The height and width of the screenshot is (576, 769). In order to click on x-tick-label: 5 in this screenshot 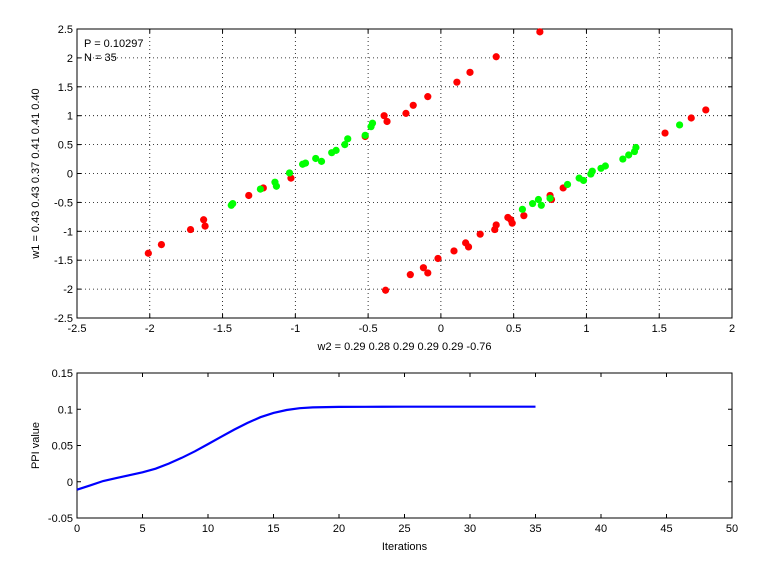, I will do `click(142, 529)`.